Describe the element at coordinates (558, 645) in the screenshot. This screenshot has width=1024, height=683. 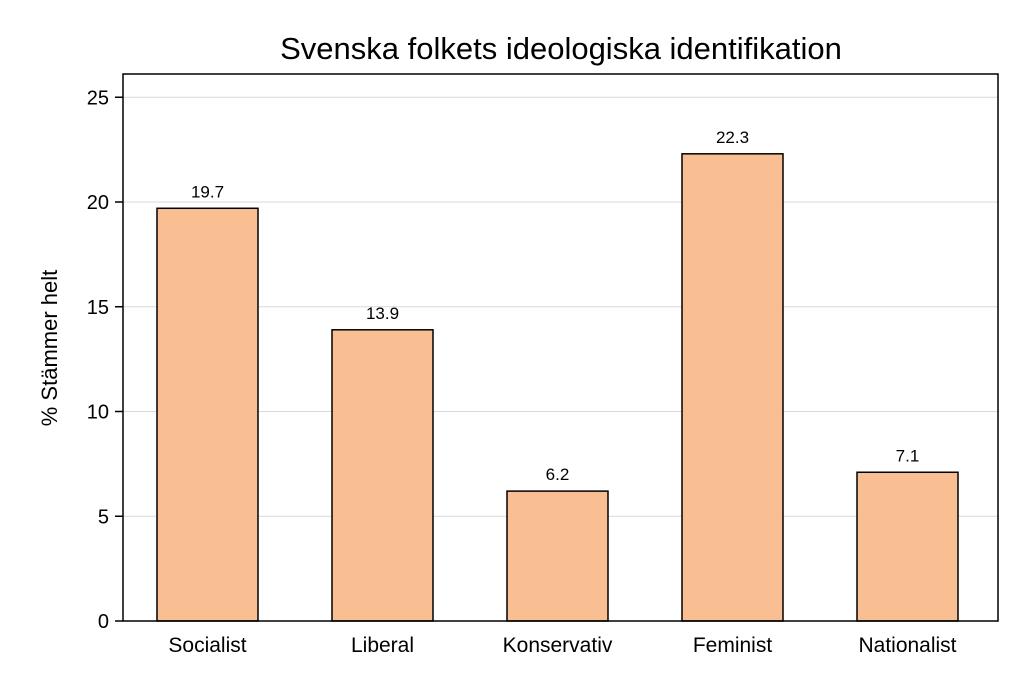
I see `x-category-label: Konservativ` at that location.